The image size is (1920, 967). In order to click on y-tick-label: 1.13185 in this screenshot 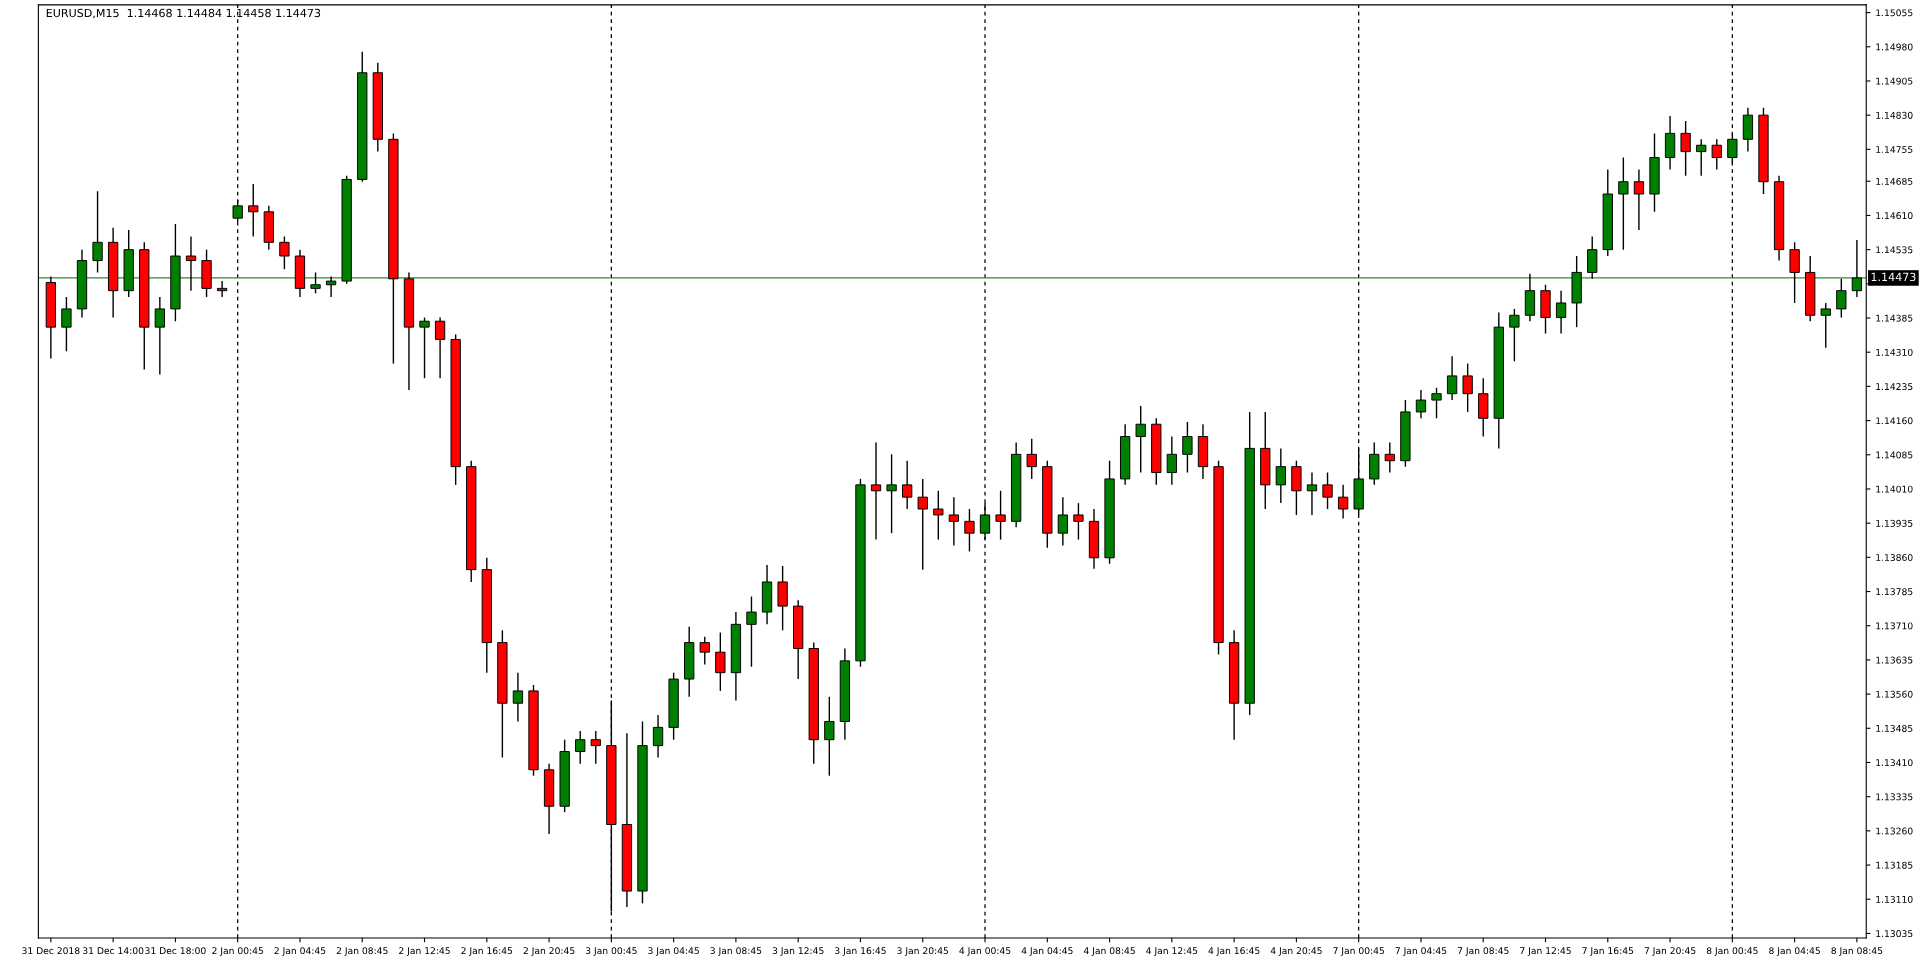, I will do `click(1894, 865)`.